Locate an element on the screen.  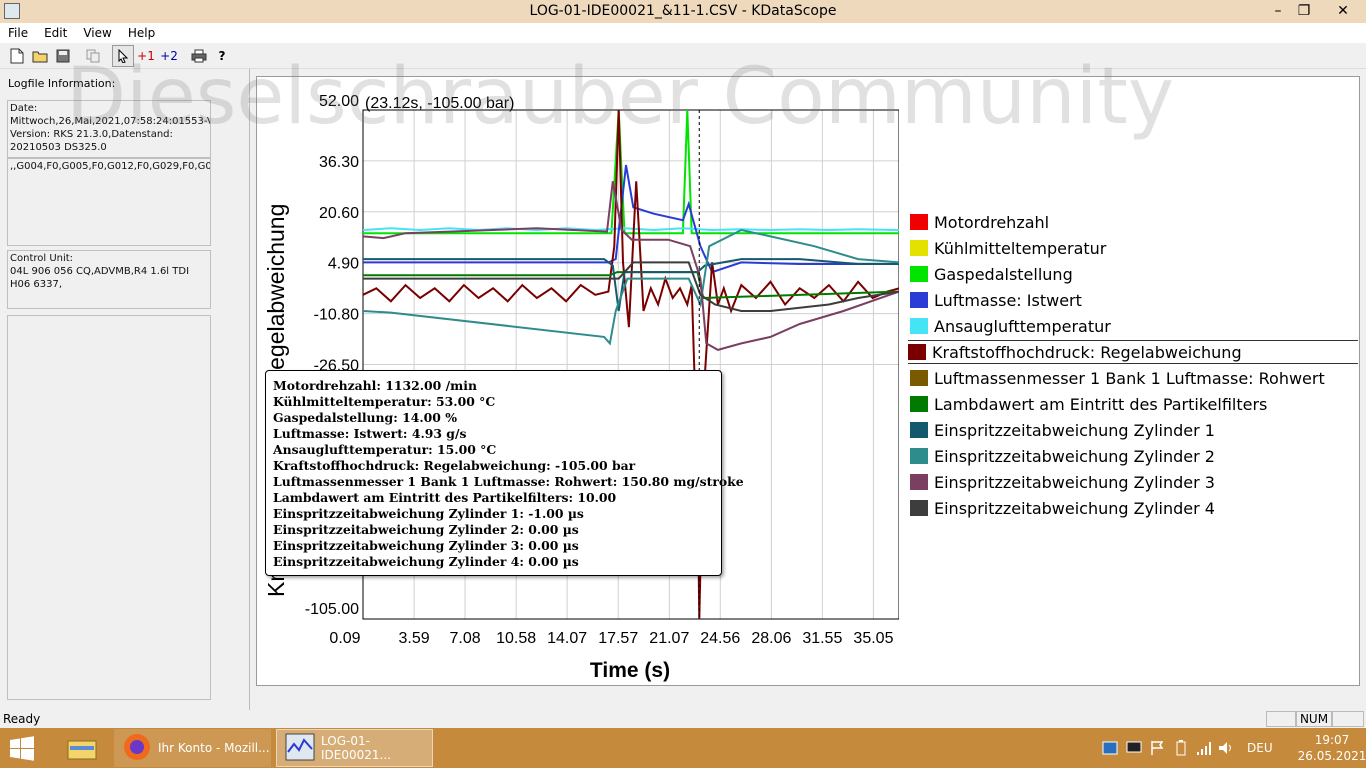
x-tick-label: 31.55 is located at coordinates (822, 638).